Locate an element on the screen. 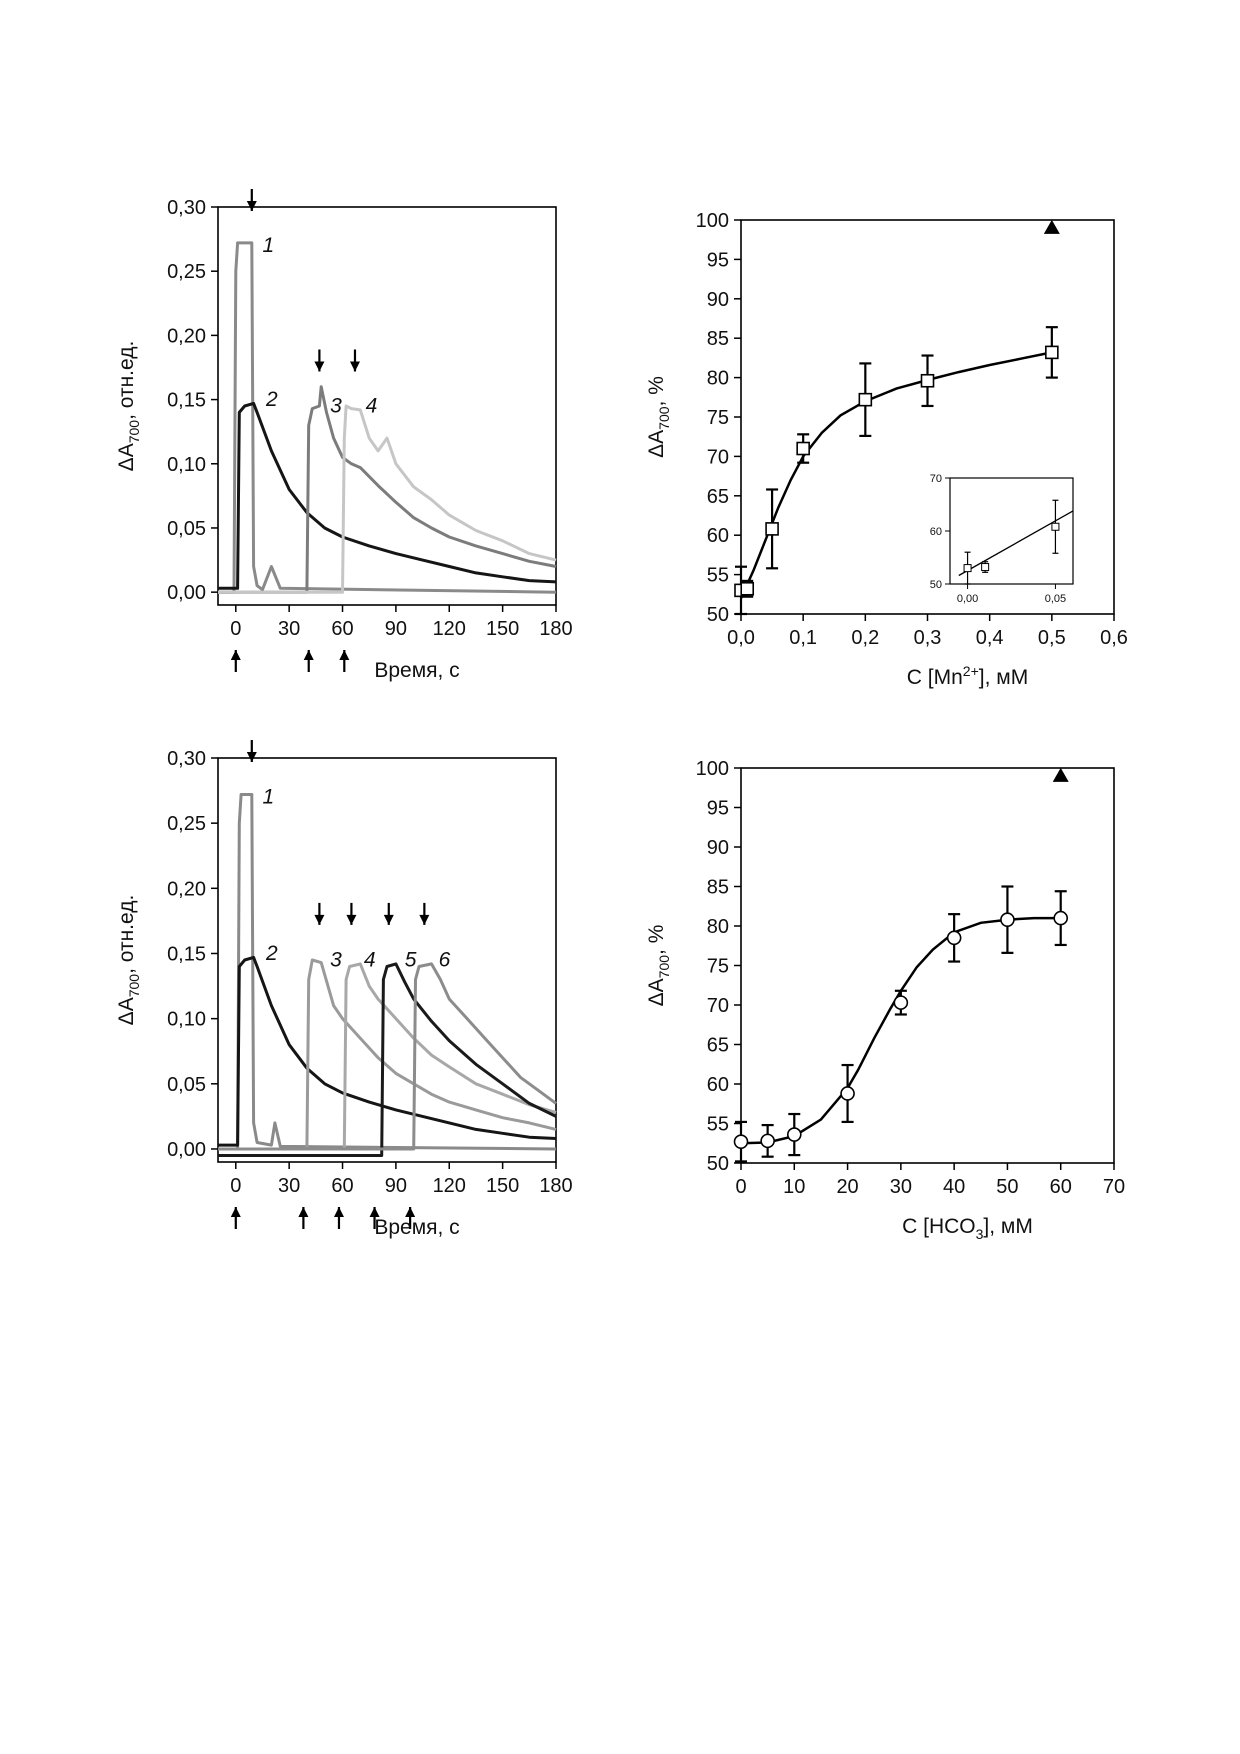  y-axis-label-rest: , % is located at coordinates (656, 391).